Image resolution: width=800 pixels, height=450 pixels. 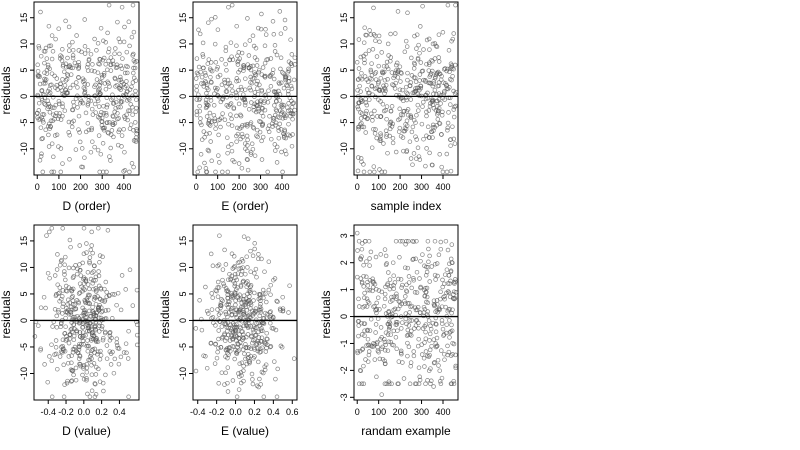 What do you see at coordinates (24, 18) in the screenshot?
I see `y-tick-label: 15` at bounding box center [24, 18].